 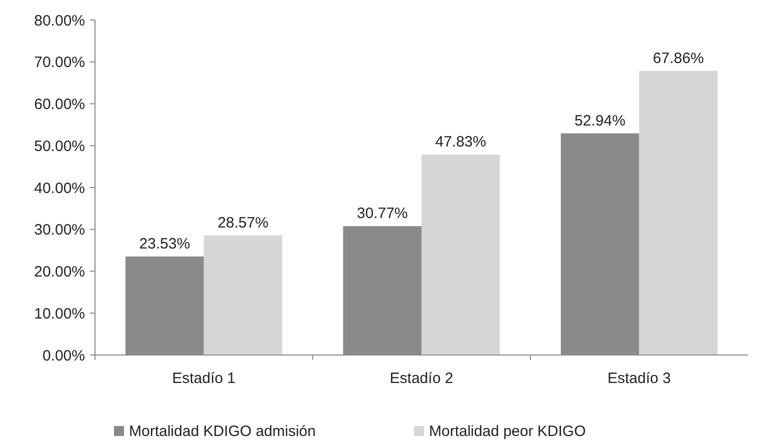 I want to click on y-tick-label: 0.00%, so click(x=63, y=355).